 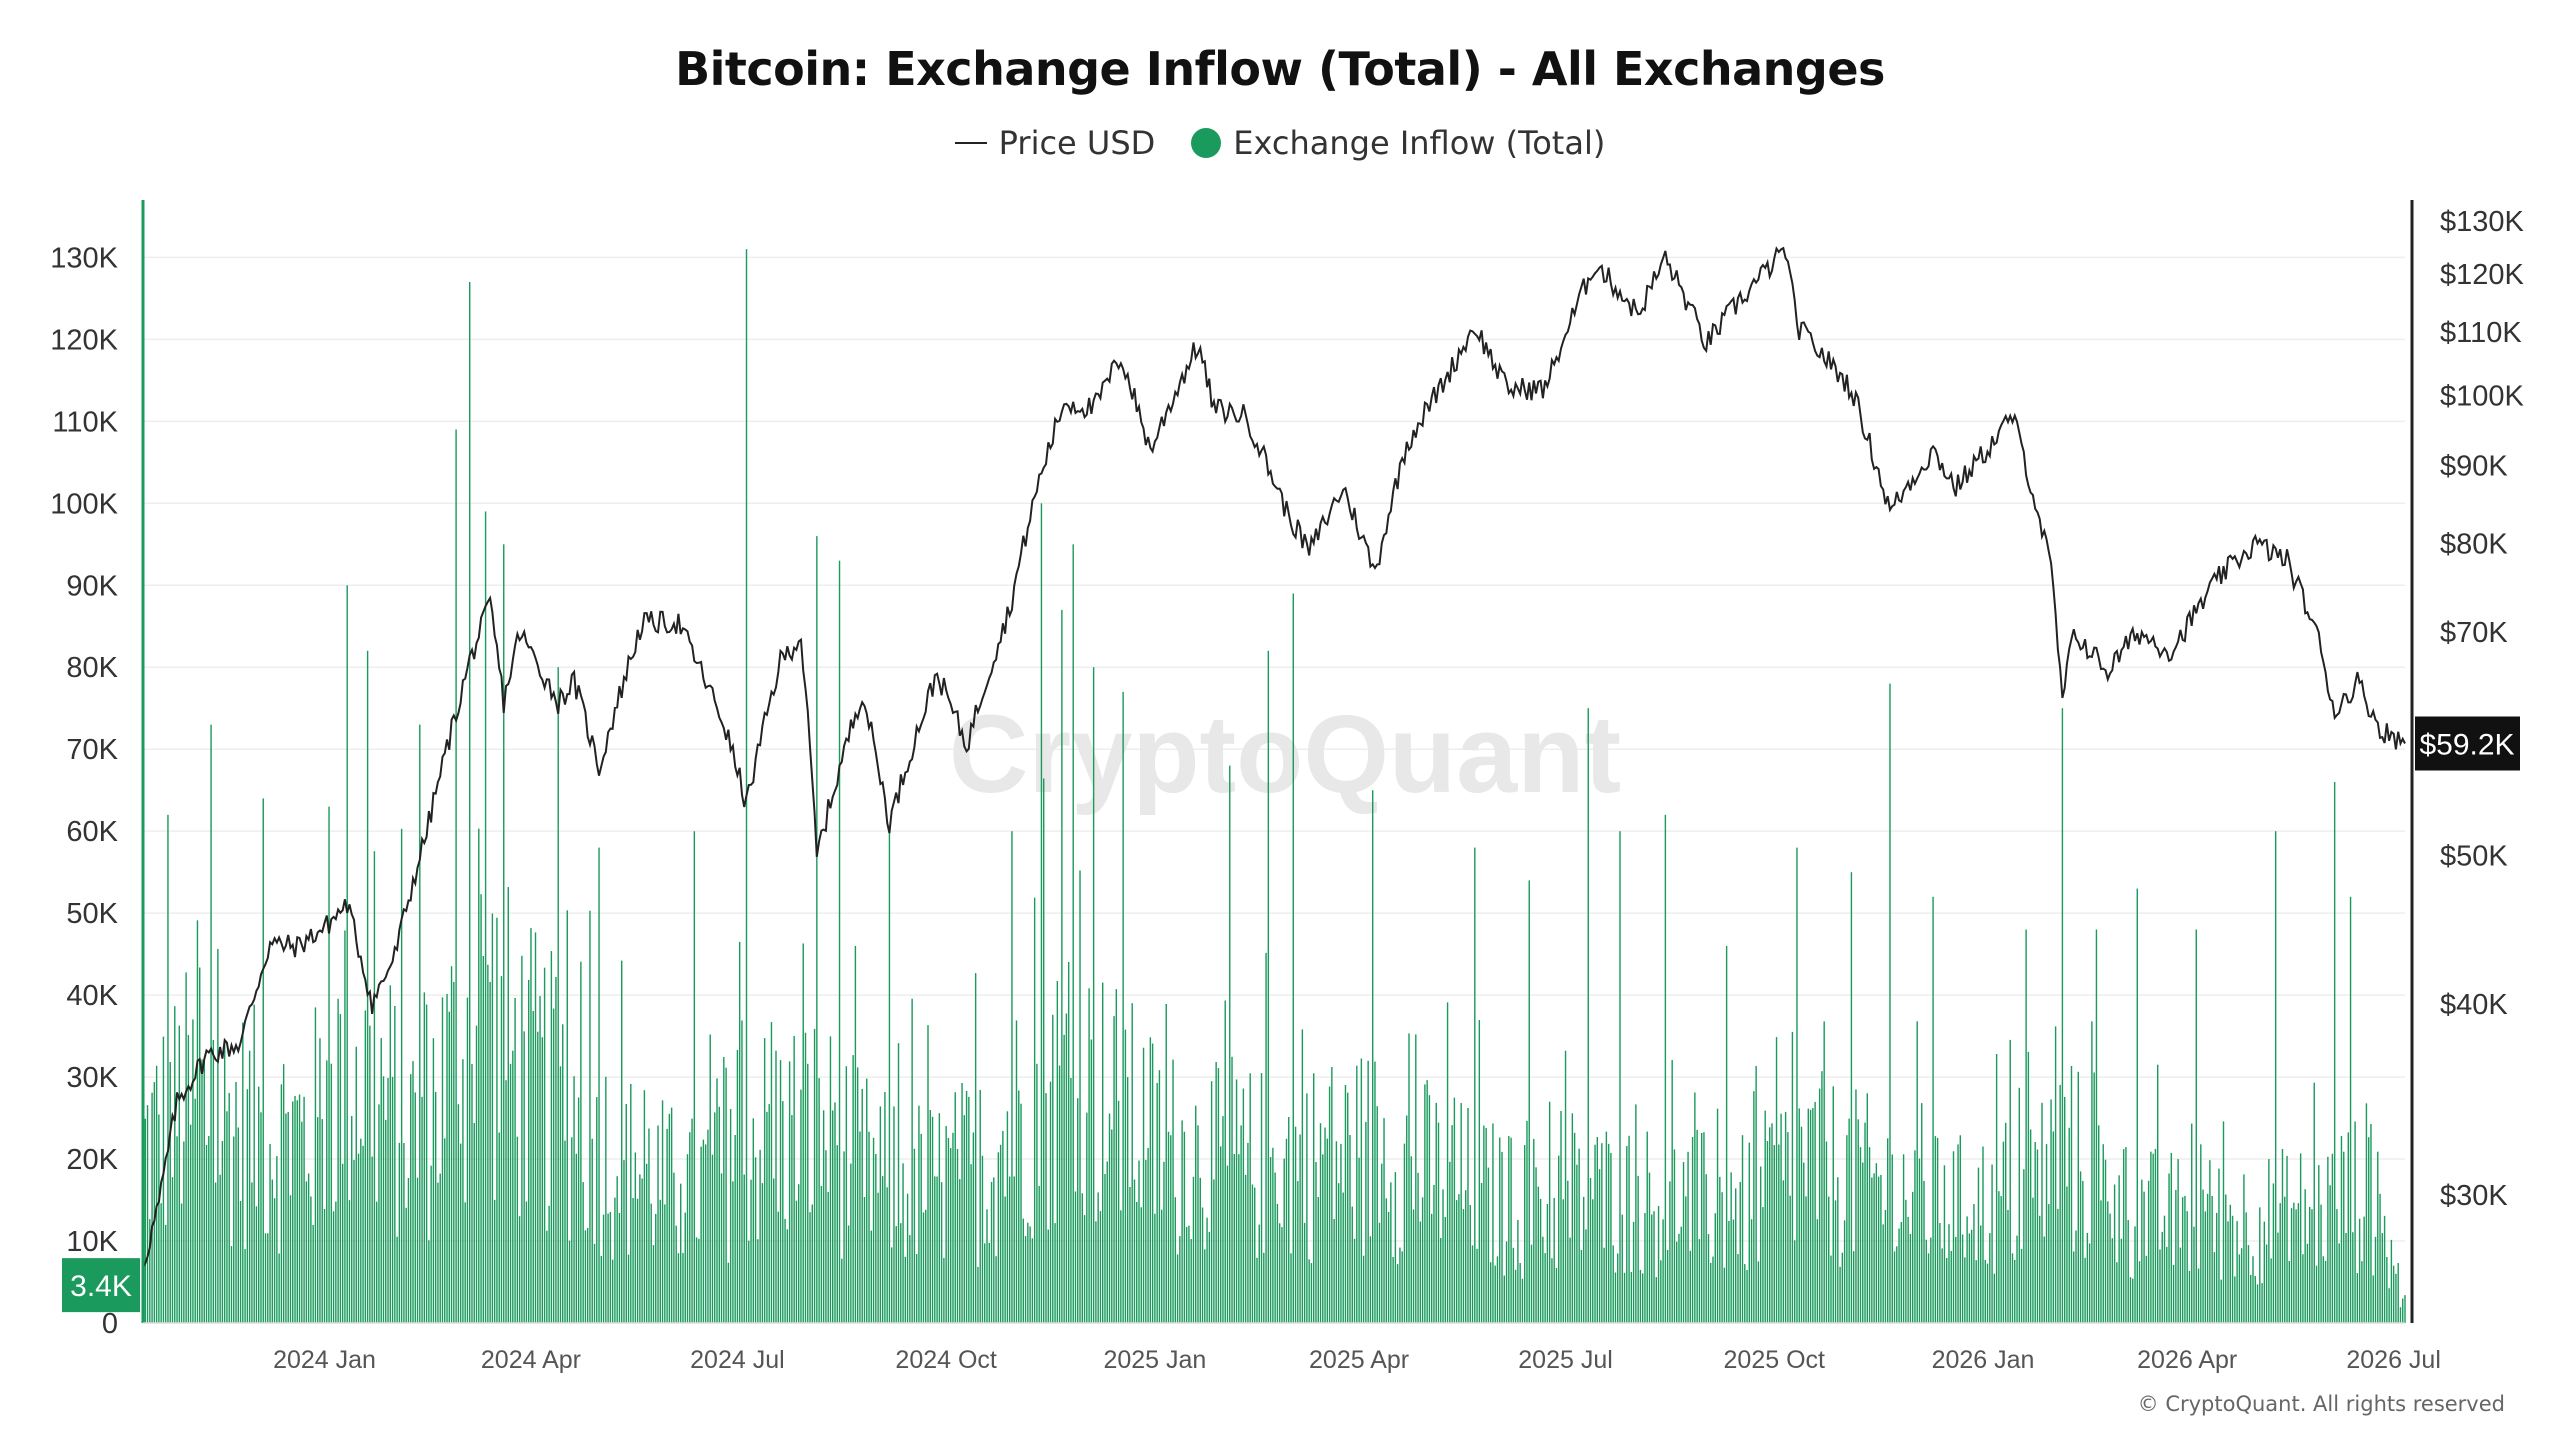 What do you see at coordinates (2474, 633) in the screenshot?
I see `y-right-tick-label: $70K` at bounding box center [2474, 633].